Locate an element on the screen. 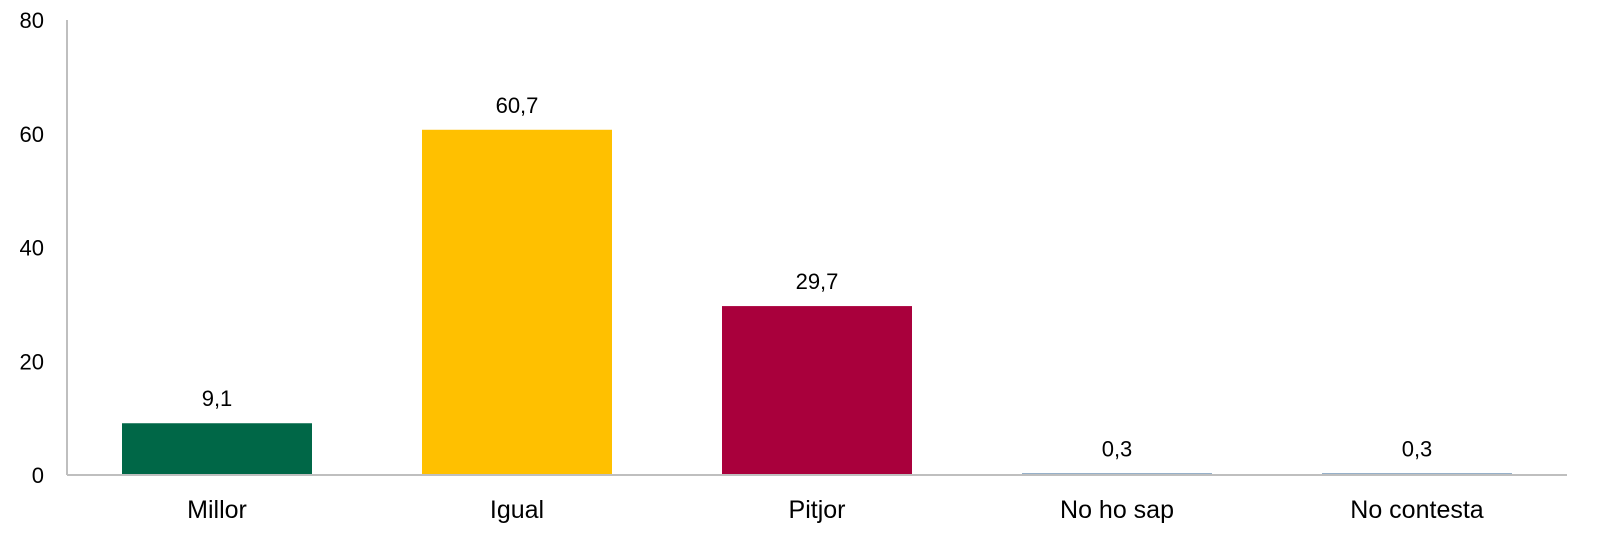  x-axis: Millor Igual Pitjor No ho sap No contesta is located at coordinates (817, 499).